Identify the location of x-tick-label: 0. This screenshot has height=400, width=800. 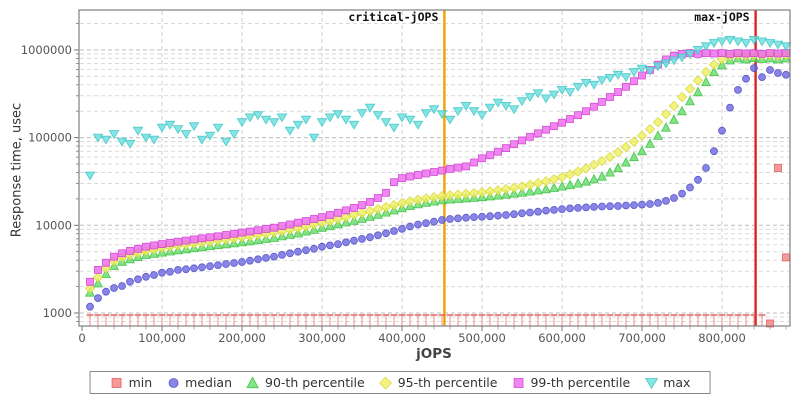
(81, 338).